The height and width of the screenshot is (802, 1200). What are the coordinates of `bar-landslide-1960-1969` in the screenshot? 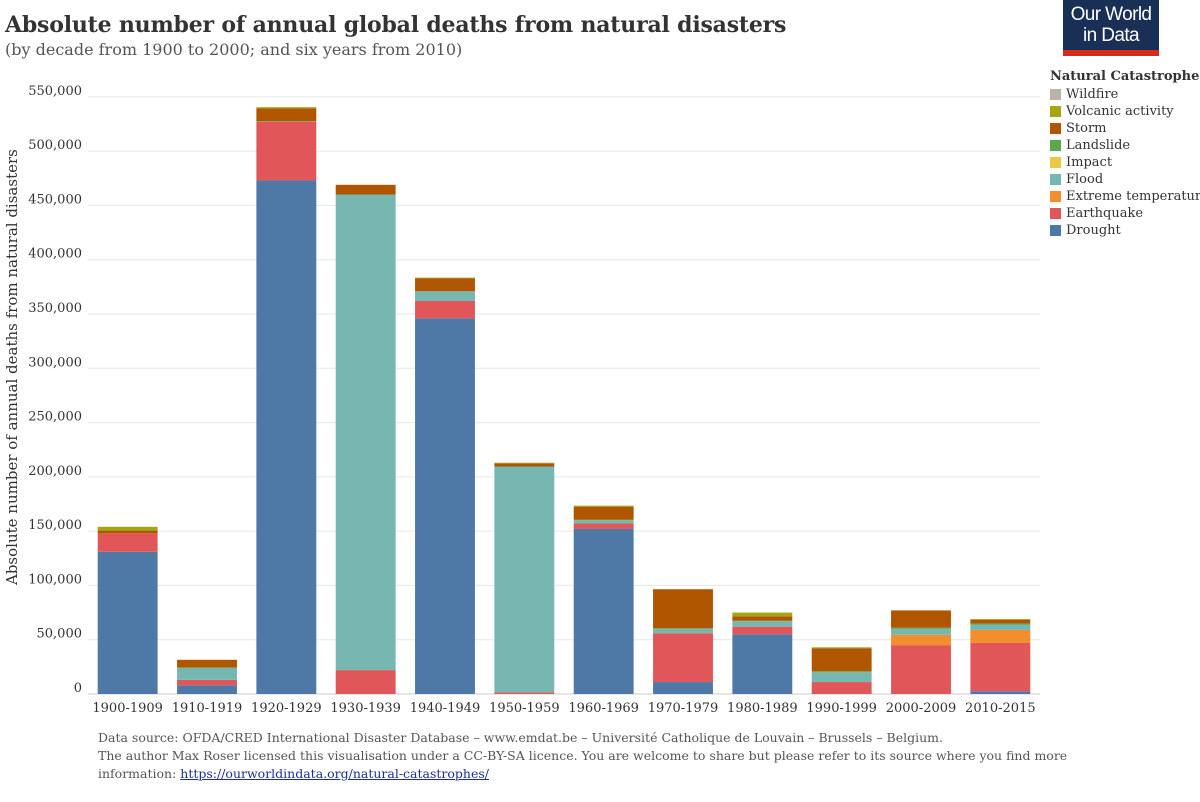 It's located at (603, 520).